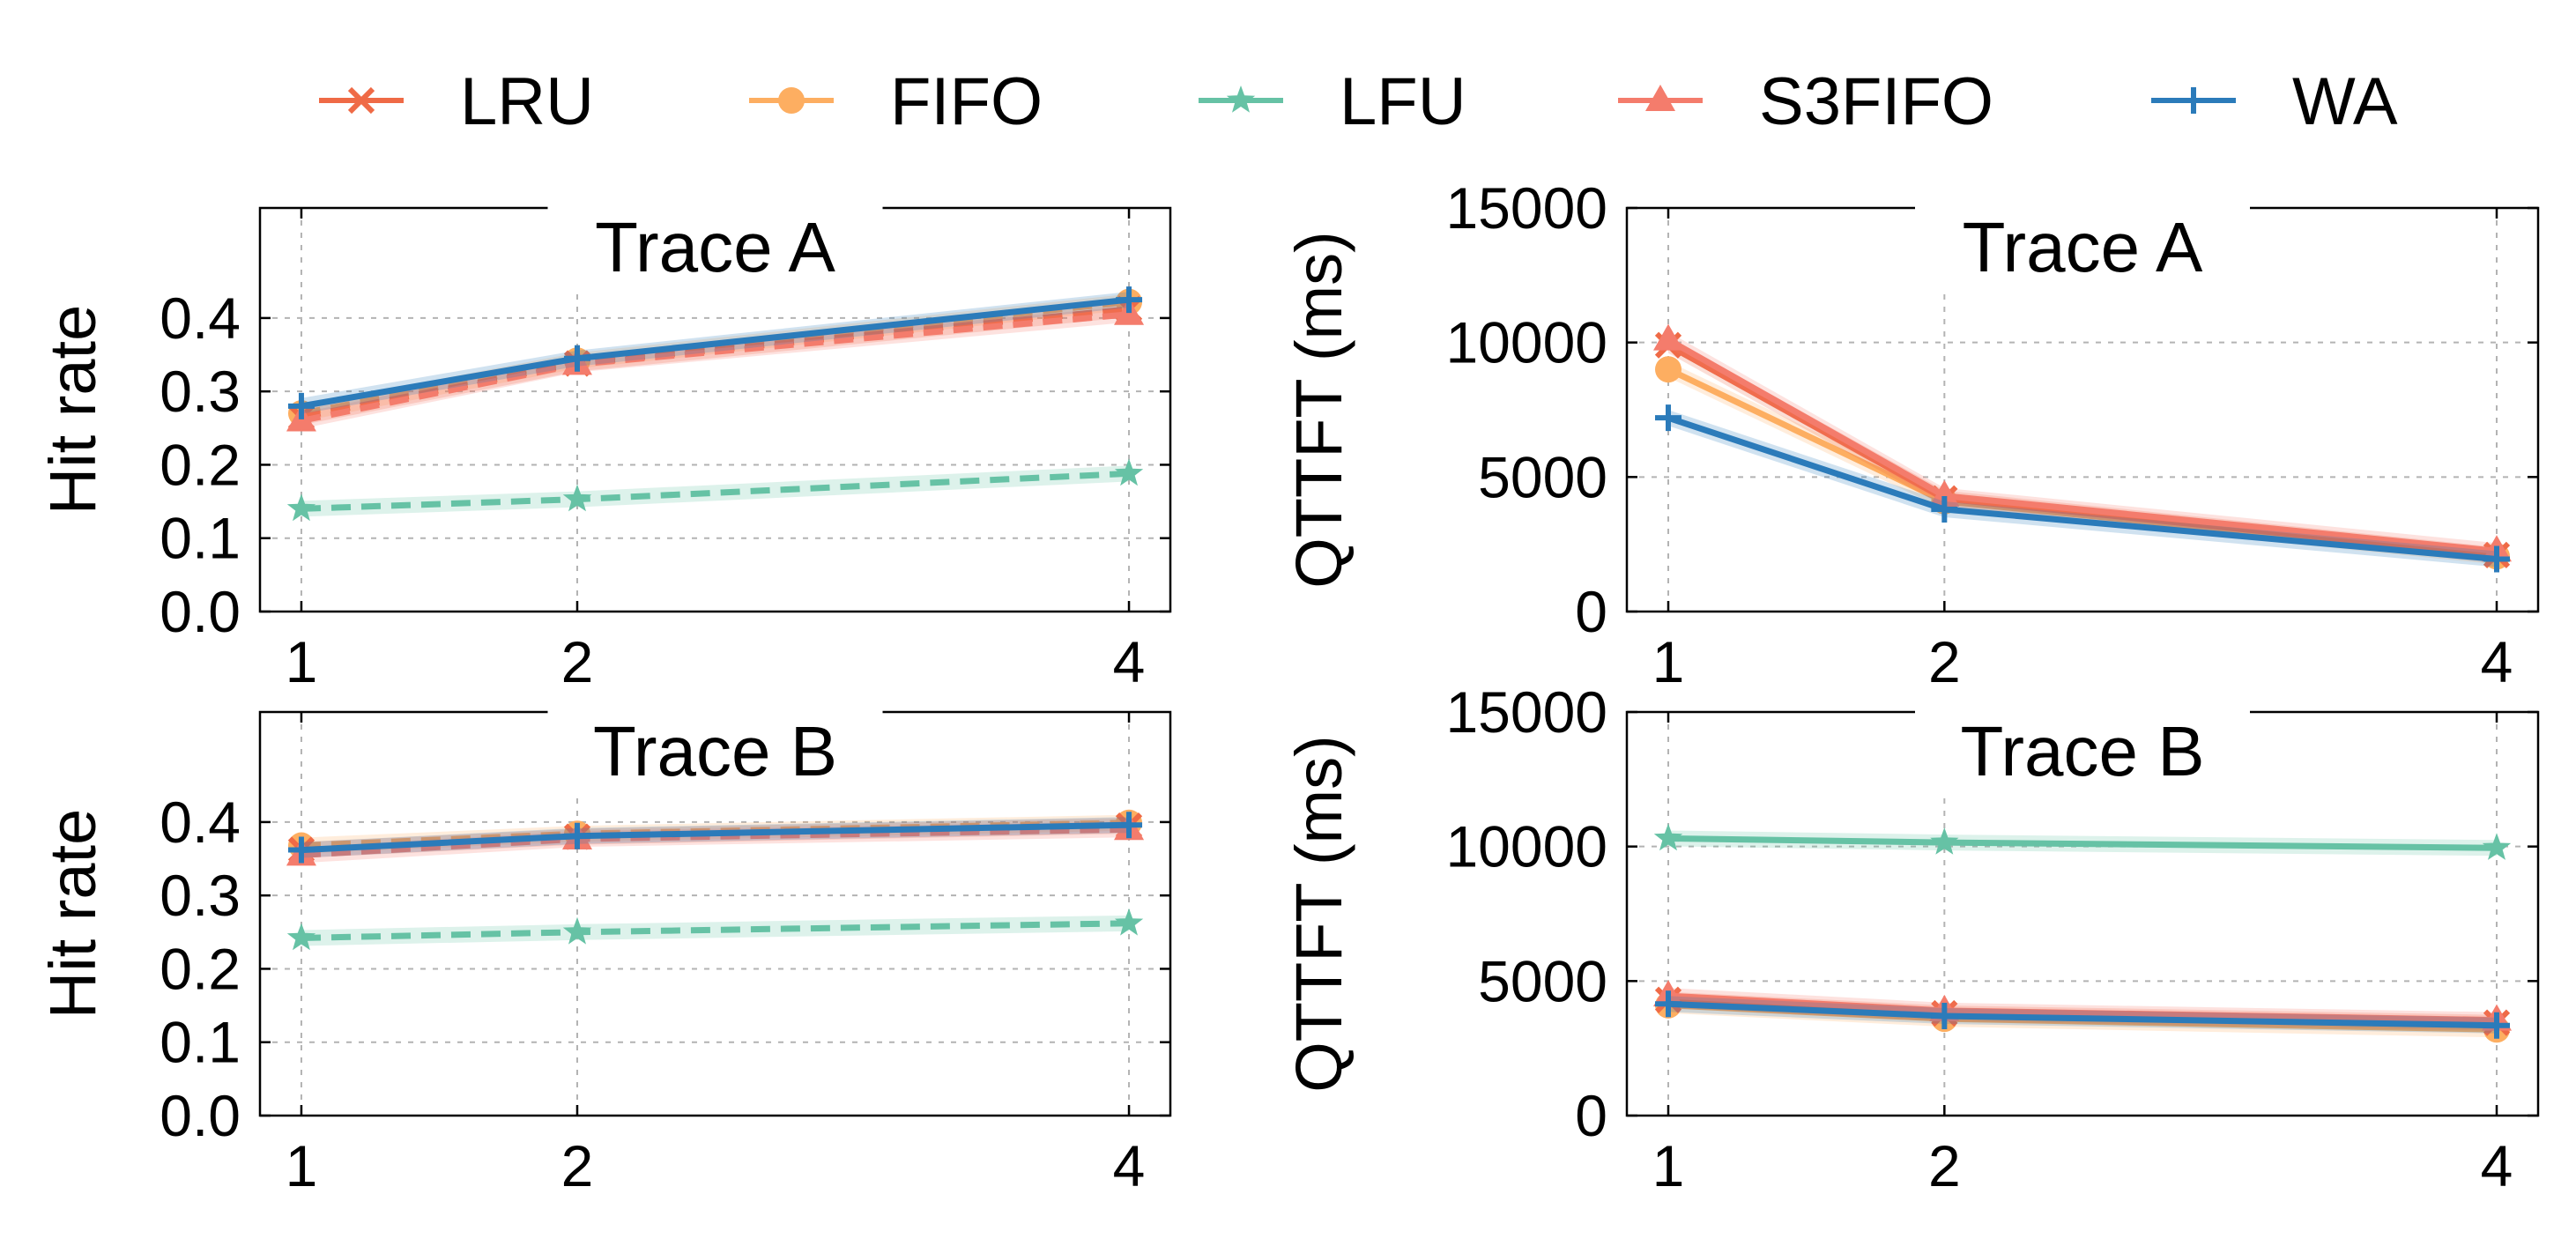  I want to click on legend-item-wa: WA, so click(2274, 102).